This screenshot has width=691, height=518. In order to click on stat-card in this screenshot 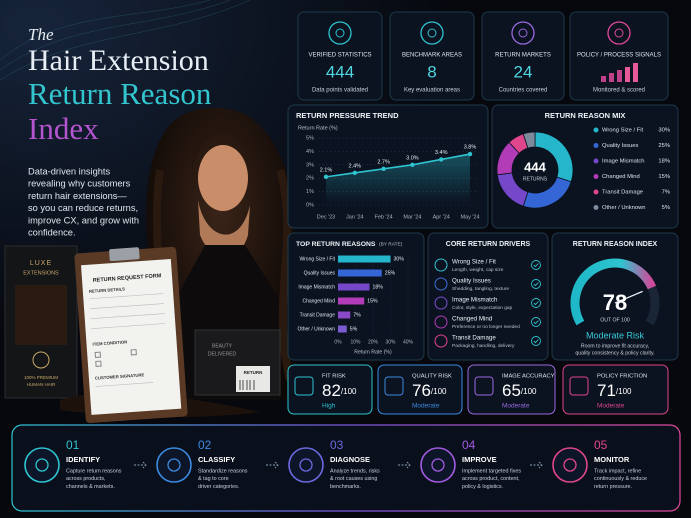, I will do `click(523, 56)`.